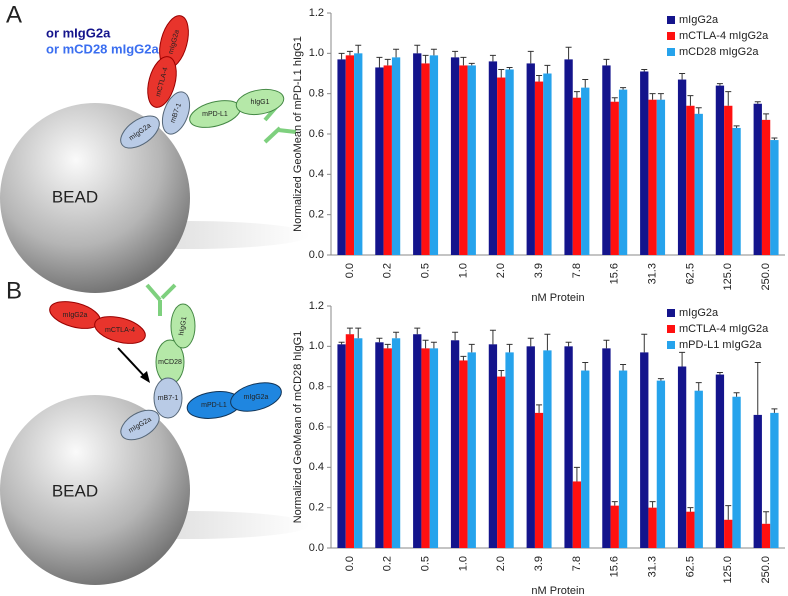 This screenshot has width=788, height=596. What do you see at coordinates (259, 102) in the screenshot?
I see `domain-label: hIgG1` at bounding box center [259, 102].